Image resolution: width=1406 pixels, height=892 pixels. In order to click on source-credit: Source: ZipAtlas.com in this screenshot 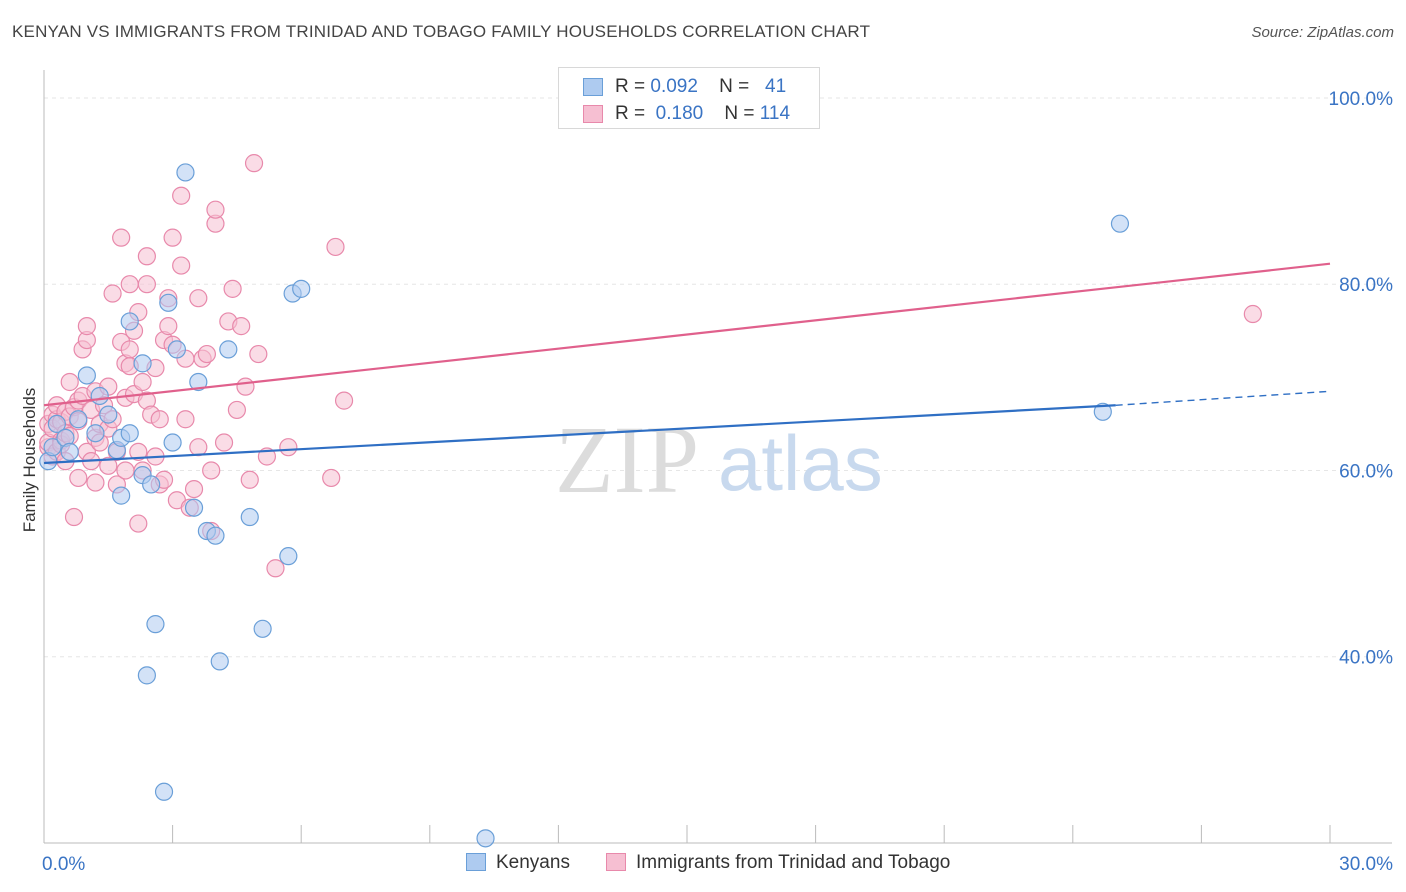, I will do `click(1322, 32)`.